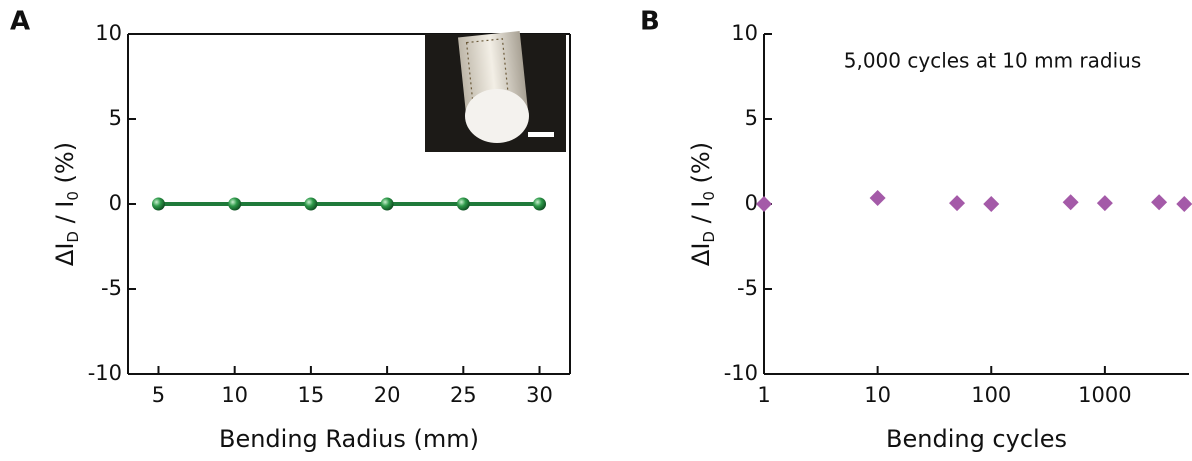 The image size is (1192, 461). What do you see at coordinates (1104, 395) in the screenshot?
I see `x-tick-label: 1000` at bounding box center [1104, 395].